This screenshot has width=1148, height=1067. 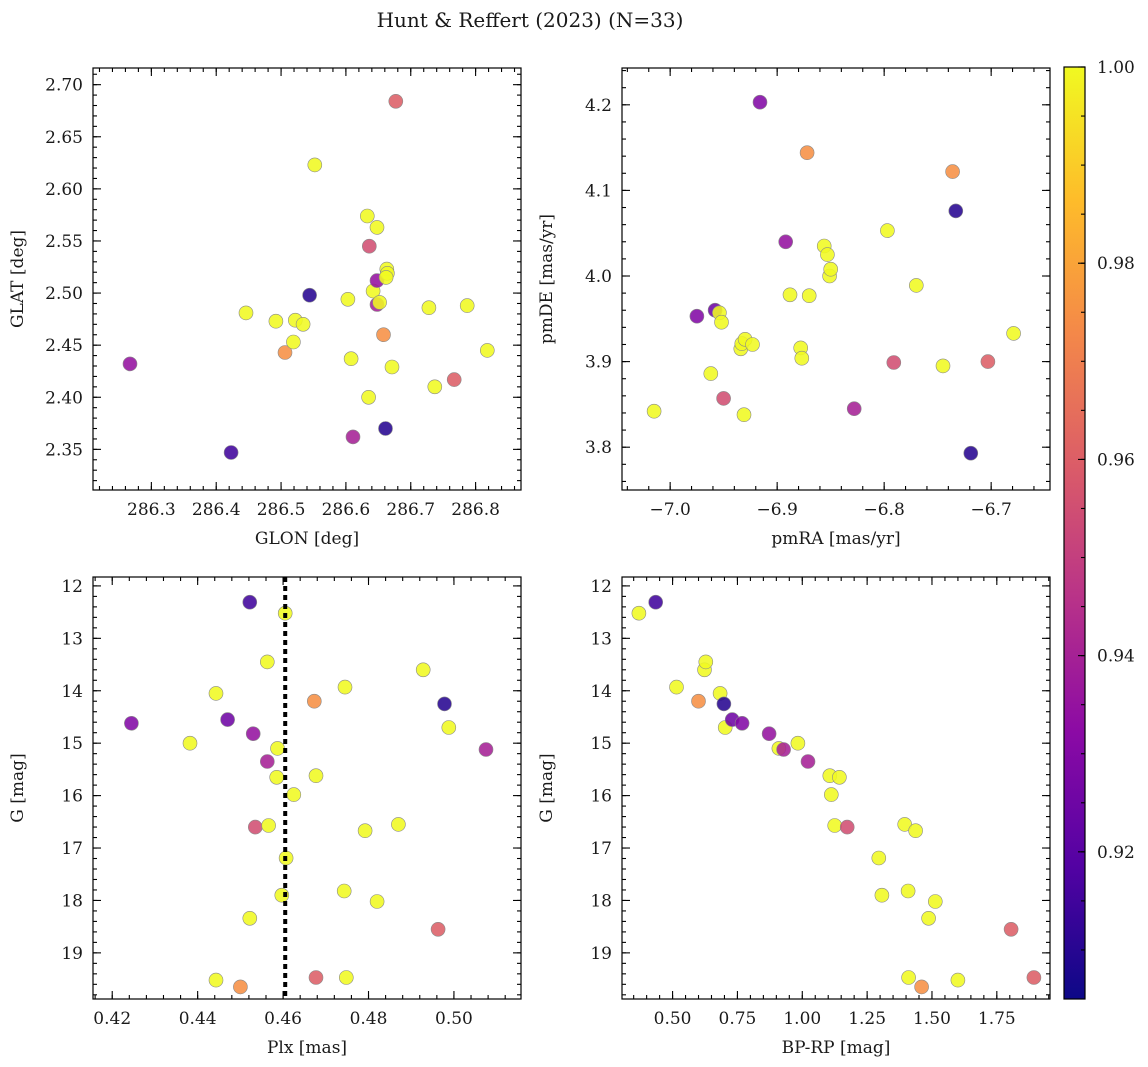 I want to click on y-tick-label: 2.40, so click(x=64, y=398).